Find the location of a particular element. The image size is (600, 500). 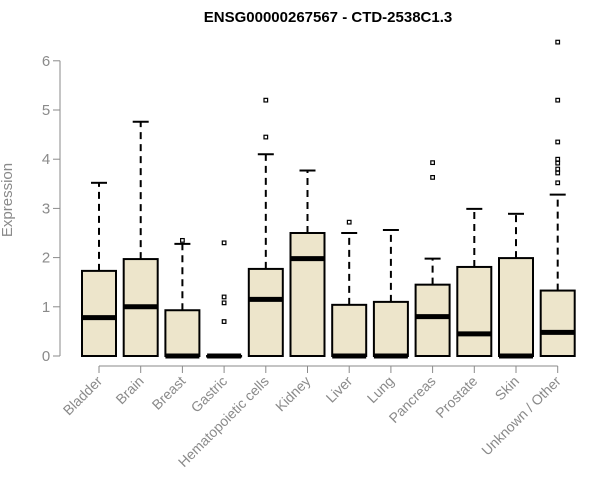

x-tick-label: Liver is located at coordinates (339, 389).